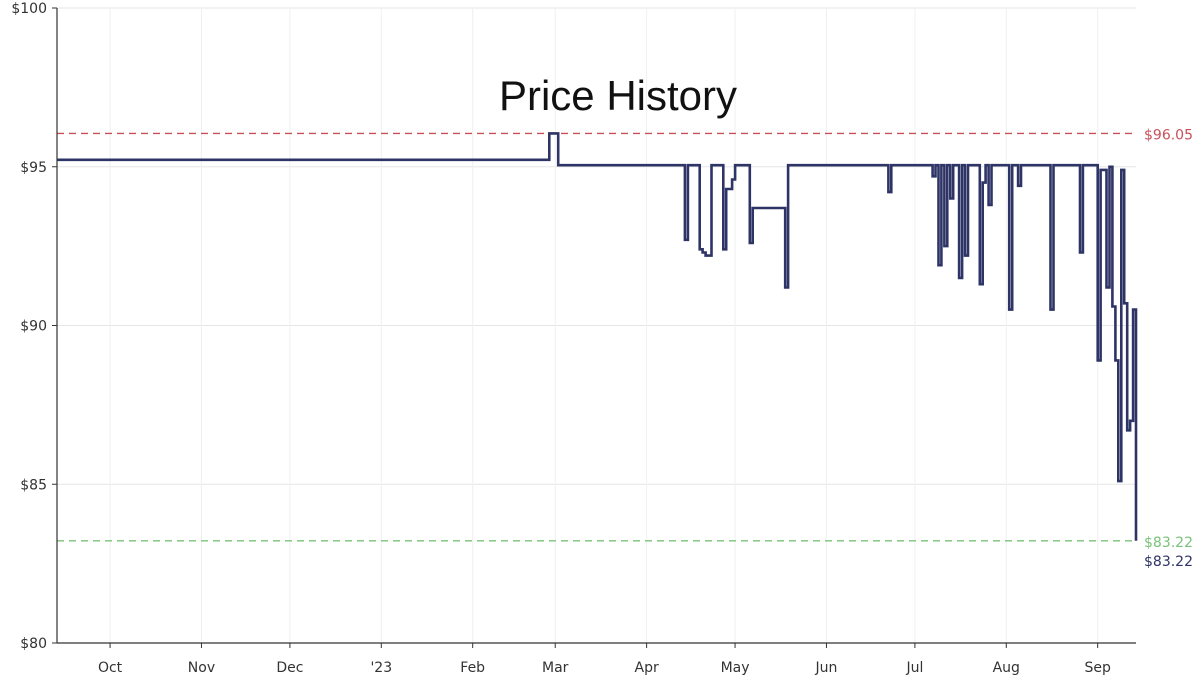 This screenshot has height=681, width=1200. What do you see at coordinates (555, 668) in the screenshot?
I see `x-tick-label: Mar` at bounding box center [555, 668].